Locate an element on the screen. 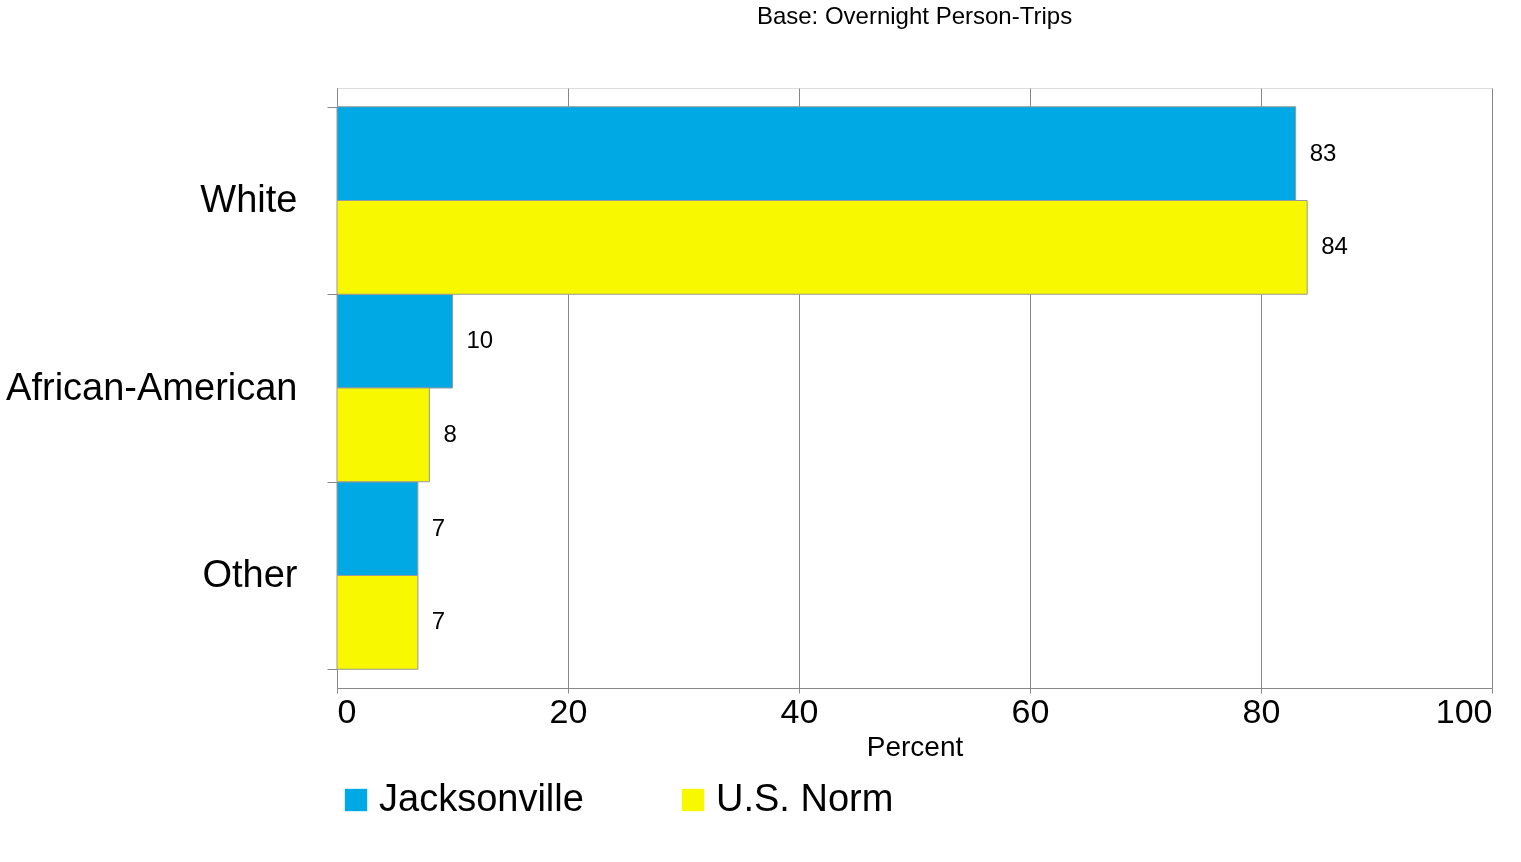 This screenshot has height=862, width=1521. x-tick-label: 0 is located at coordinates (347, 710).